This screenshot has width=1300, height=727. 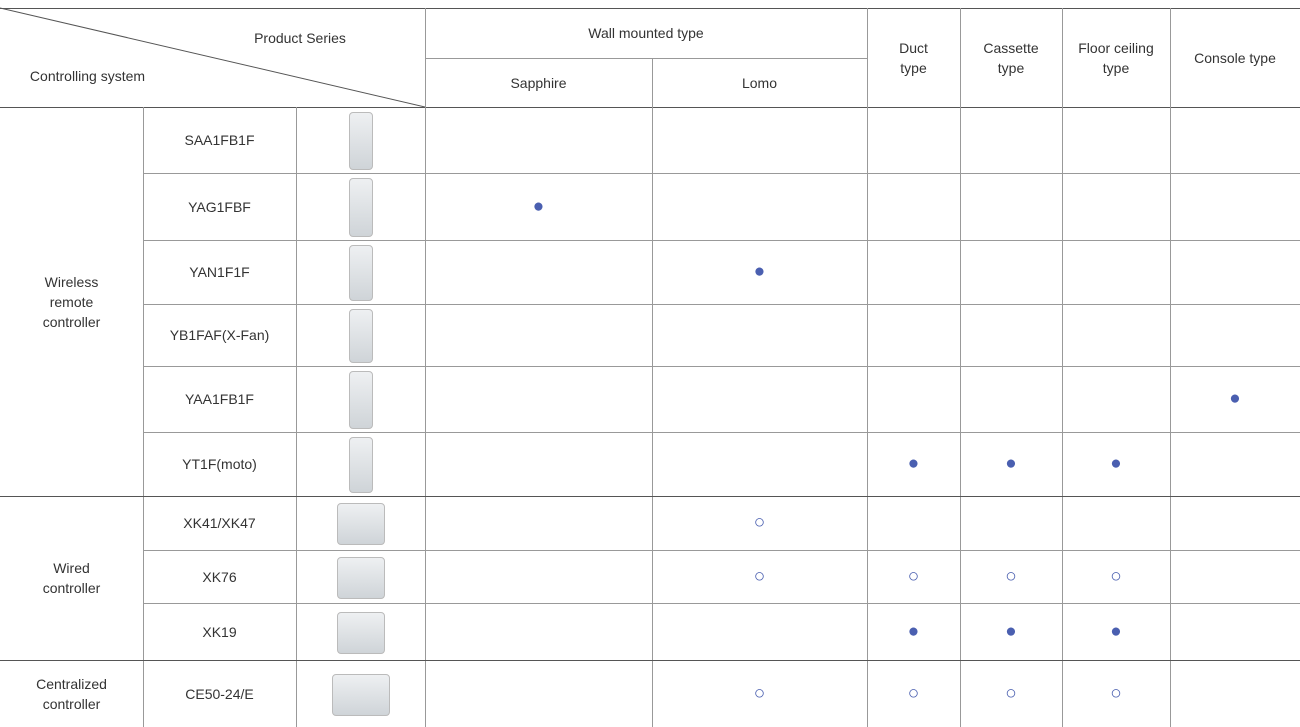 I want to click on group-label-text: Wired controller, so click(x=71, y=578).